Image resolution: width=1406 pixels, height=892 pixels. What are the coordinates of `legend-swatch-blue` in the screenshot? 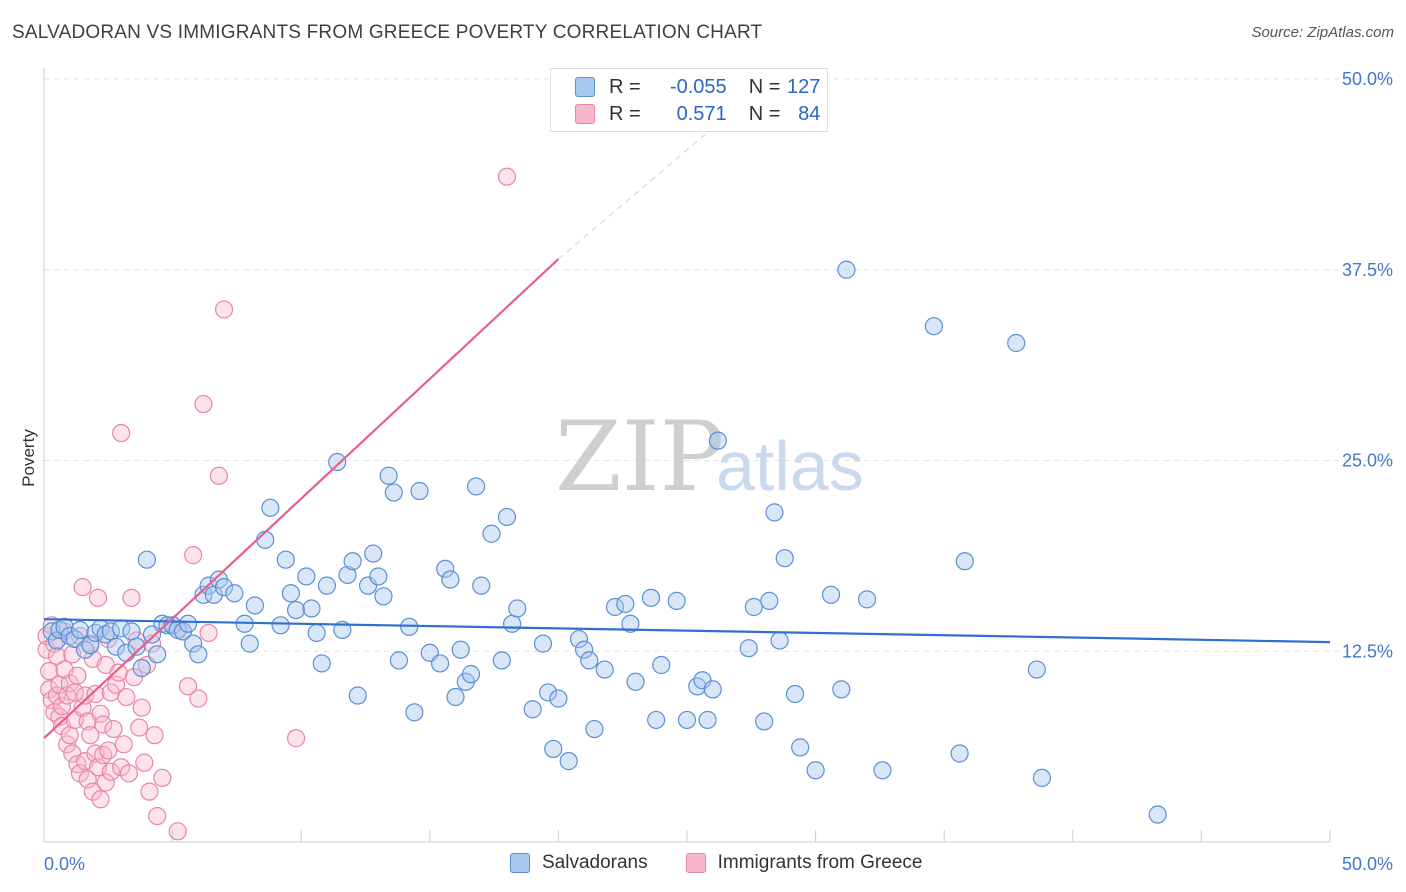 It's located at (585, 87).